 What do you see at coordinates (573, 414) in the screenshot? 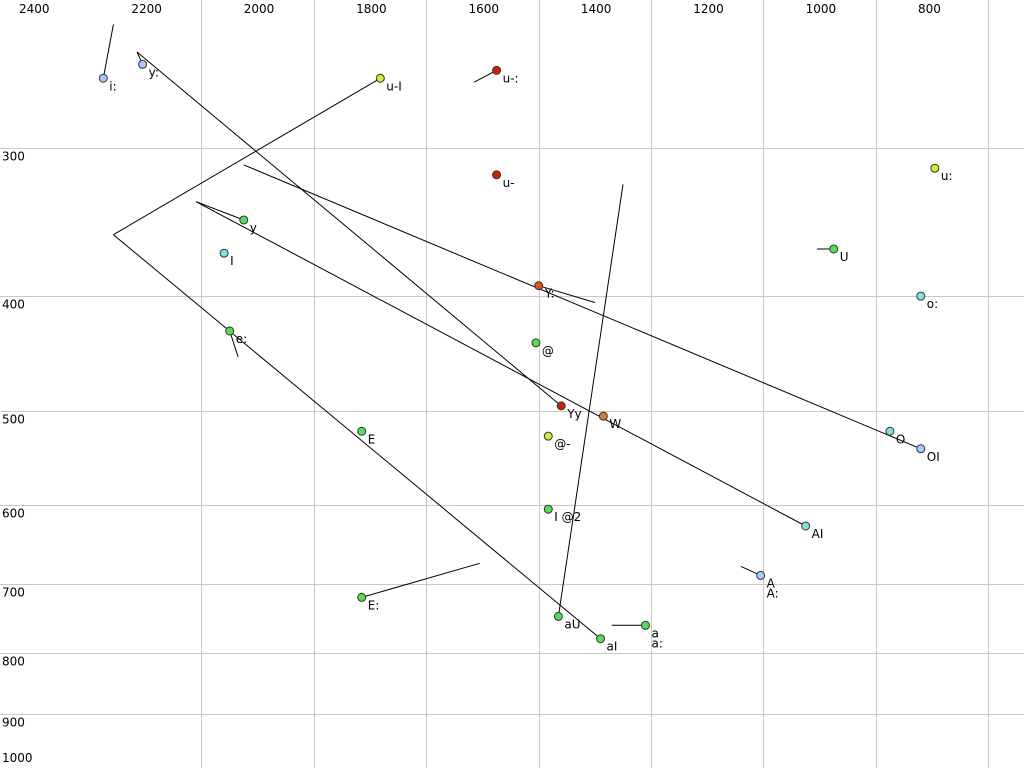
I see `vowel-label: Yy` at bounding box center [573, 414].